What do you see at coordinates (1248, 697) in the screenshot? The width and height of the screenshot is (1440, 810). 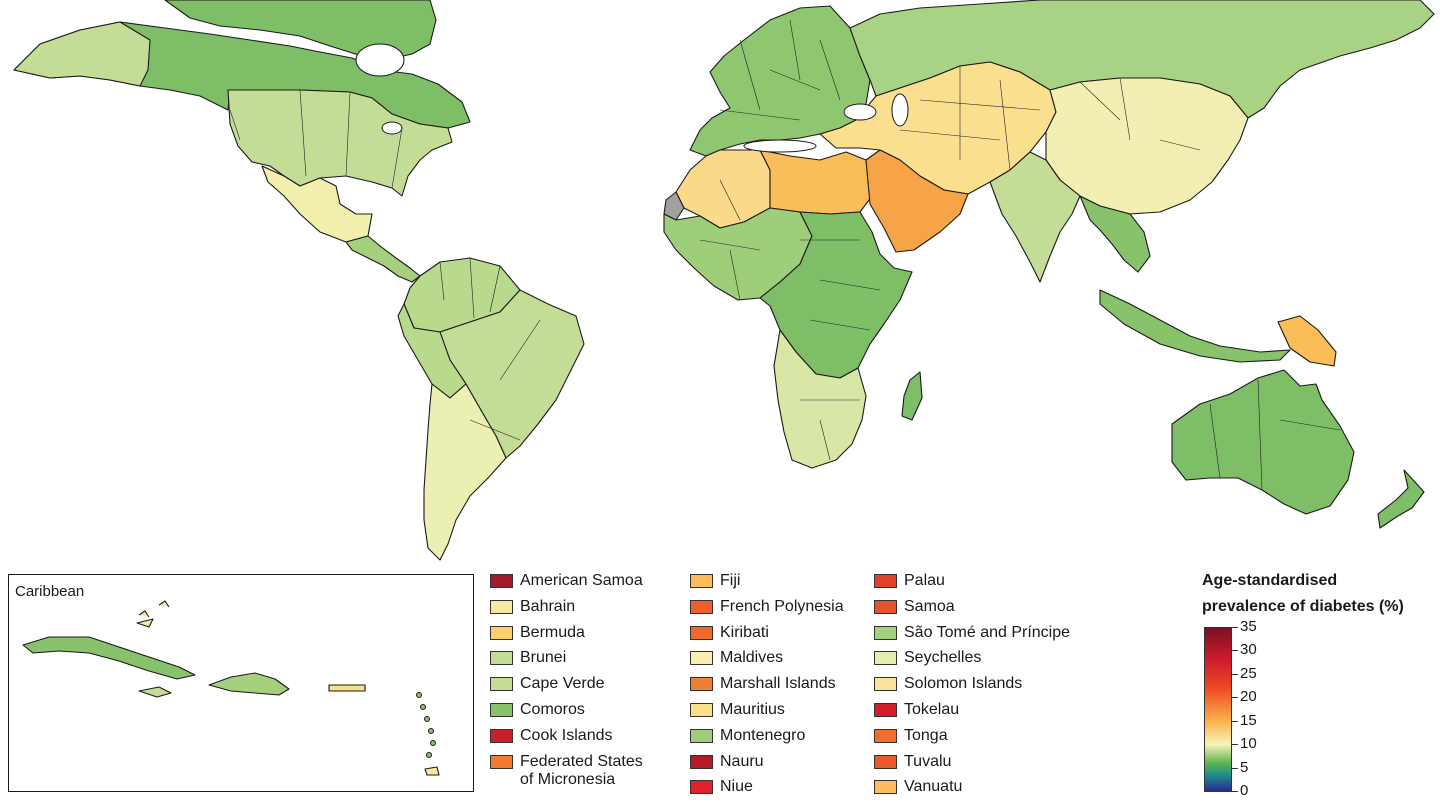 I see `scale-tick-label: 20` at bounding box center [1248, 697].